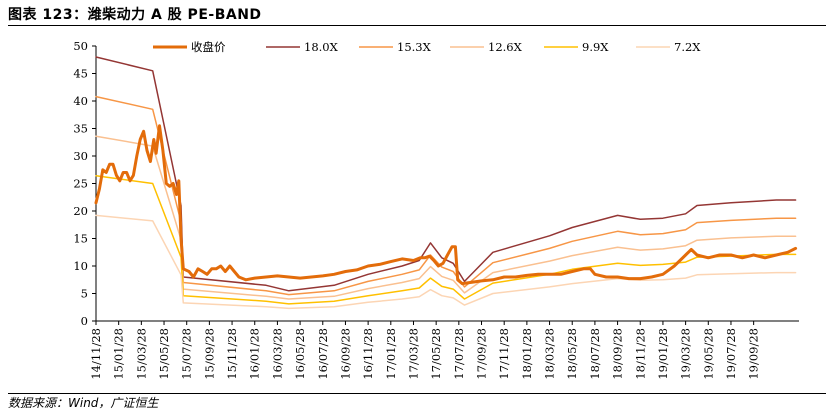 The width and height of the screenshot is (833, 411). What do you see at coordinates (80, 211) in the screenshot?
I see `y-tick-label: 20` at bounding box center [80, 211].